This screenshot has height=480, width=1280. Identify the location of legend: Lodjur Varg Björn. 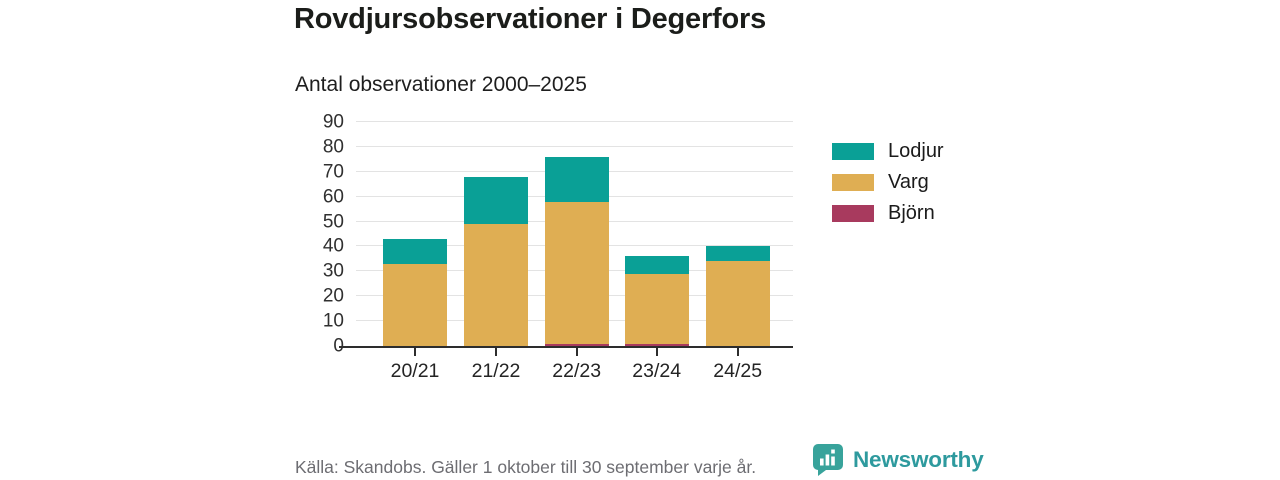
(888, 186).